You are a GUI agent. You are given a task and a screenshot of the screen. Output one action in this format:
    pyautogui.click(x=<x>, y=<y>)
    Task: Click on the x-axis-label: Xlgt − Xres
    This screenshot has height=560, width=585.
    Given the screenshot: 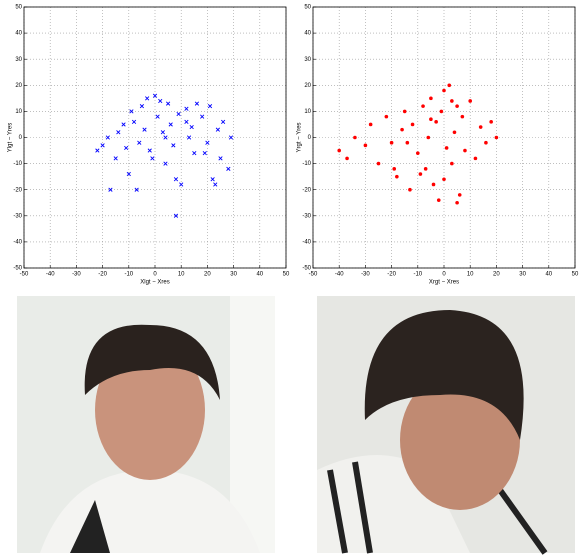 What is the action you would take?
    pyautogui.click(x=155, y=283)
    